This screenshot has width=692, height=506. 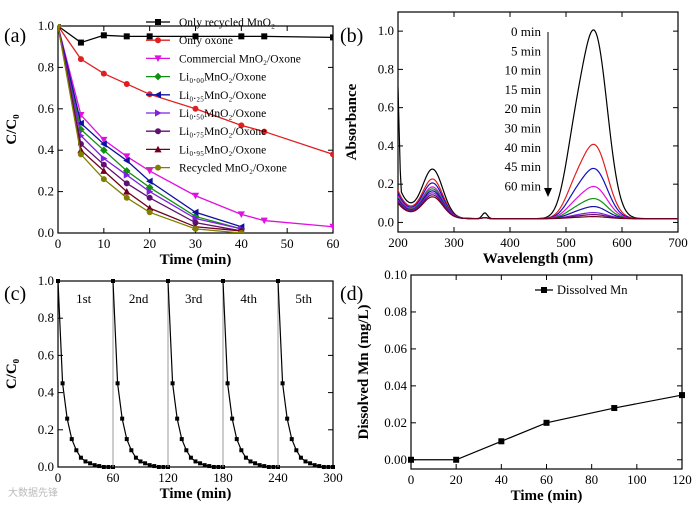 I want to click on legend-label: Li₀.₇₅MnO₂/Oxone, so click(x=222, y=132).